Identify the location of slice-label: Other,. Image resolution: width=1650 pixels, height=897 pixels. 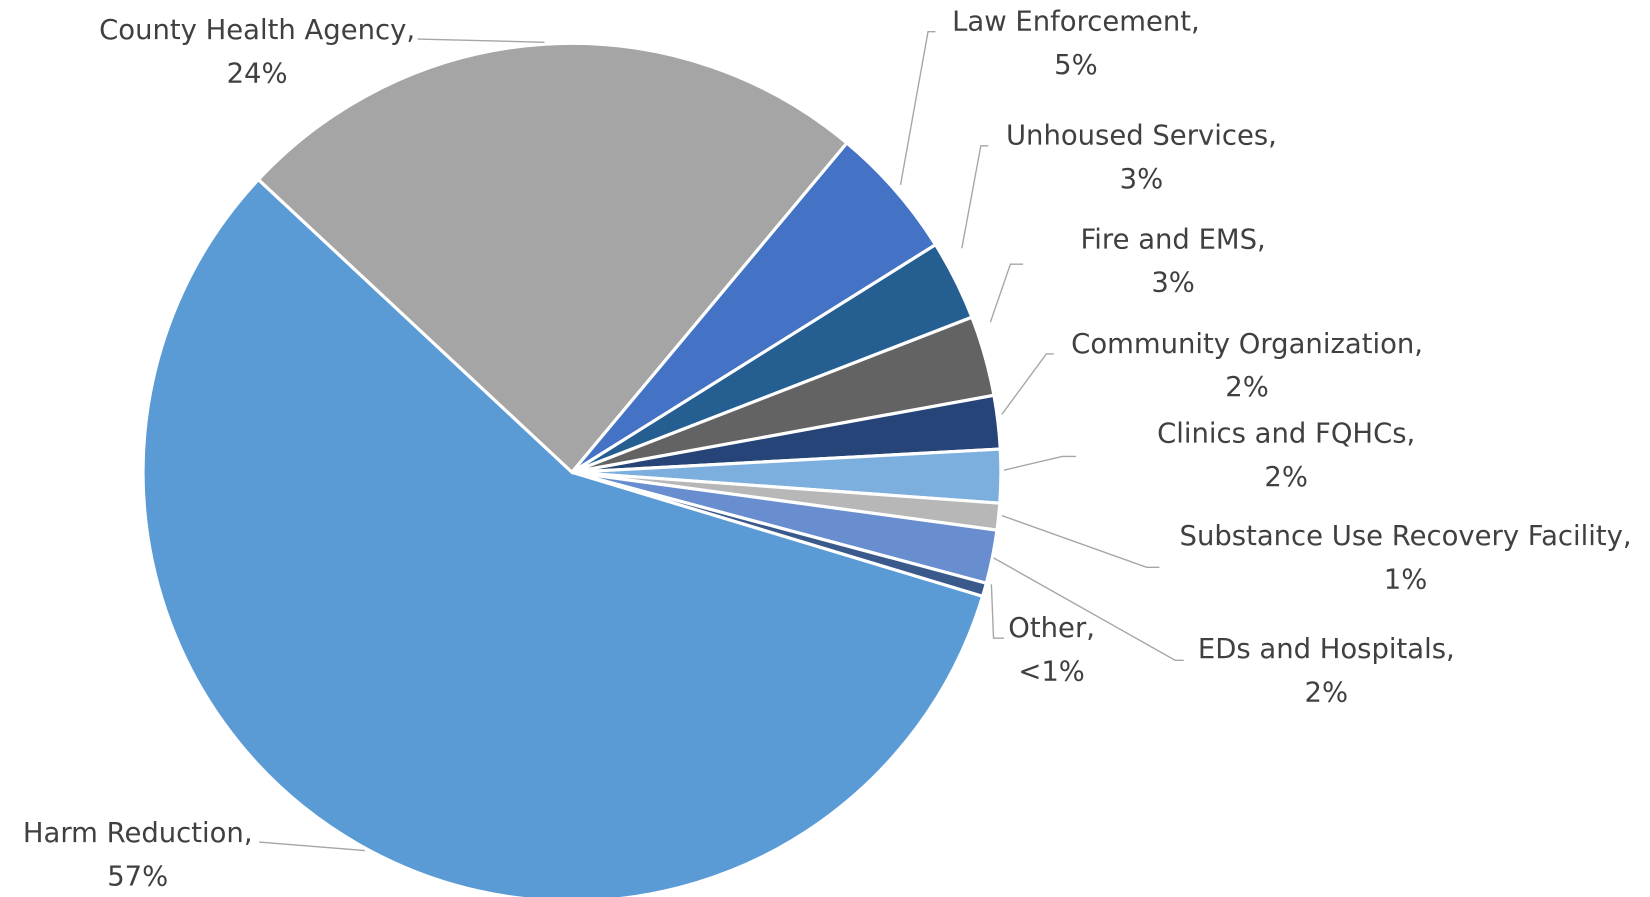
(1051, 628).